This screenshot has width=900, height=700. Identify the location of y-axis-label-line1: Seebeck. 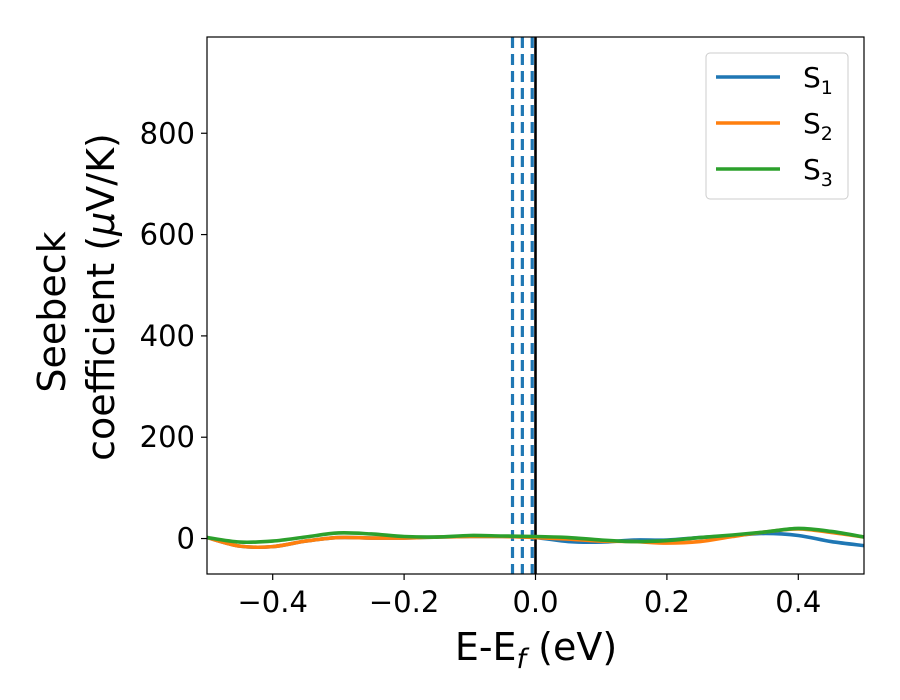
(52, 311).